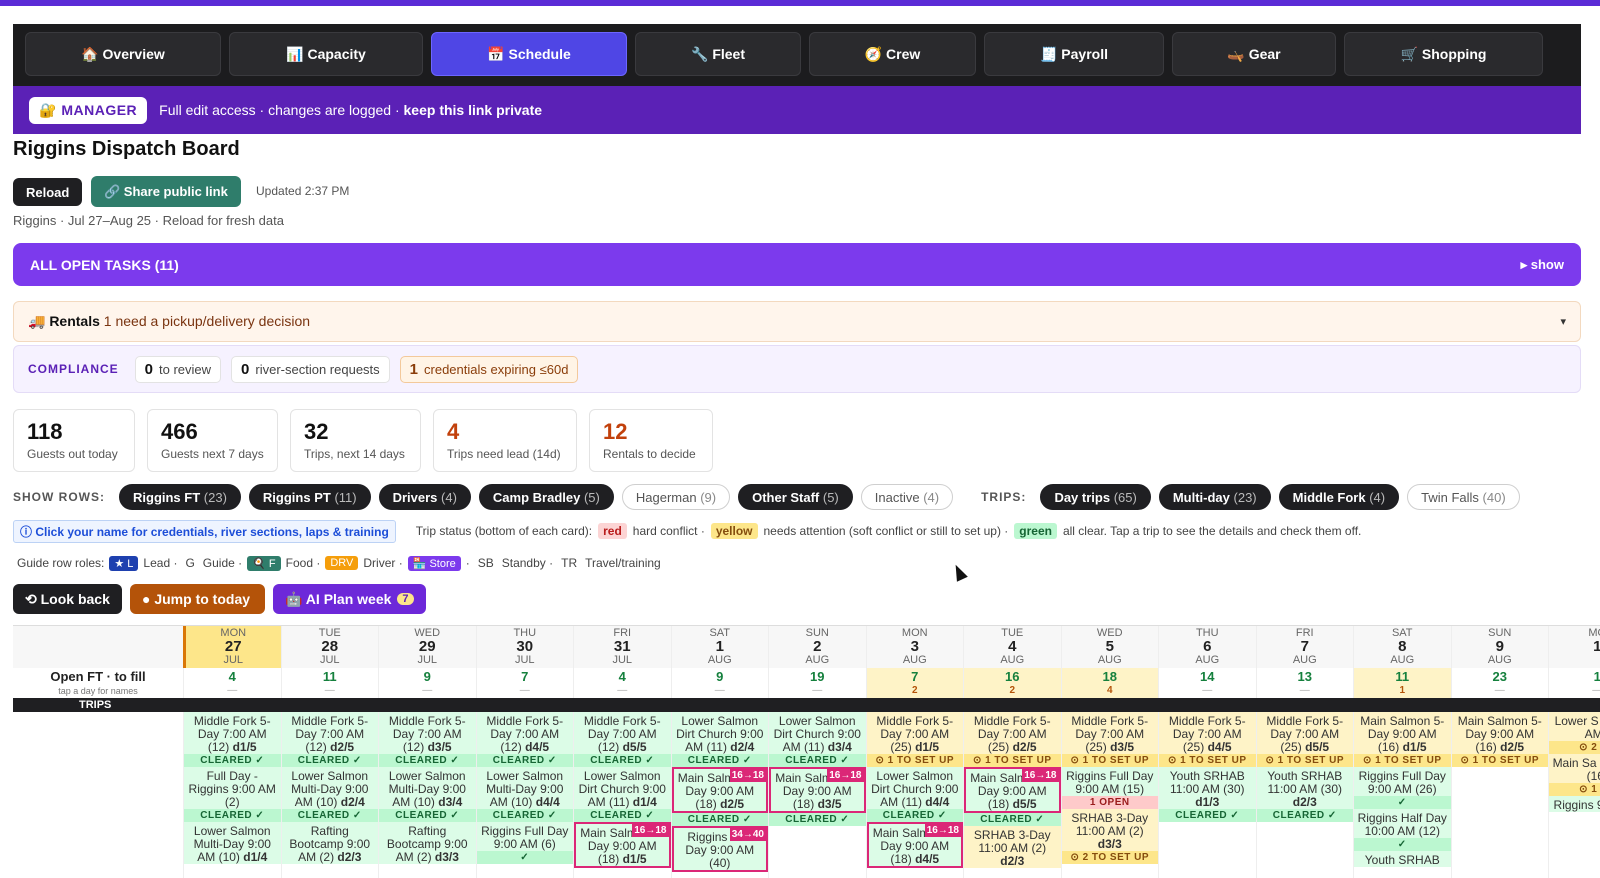 The image size is (1600, 878). I want to click on trip-card: Middle Fork 5-Day 7:00 AM (12) d2/5, so click(329, 733).